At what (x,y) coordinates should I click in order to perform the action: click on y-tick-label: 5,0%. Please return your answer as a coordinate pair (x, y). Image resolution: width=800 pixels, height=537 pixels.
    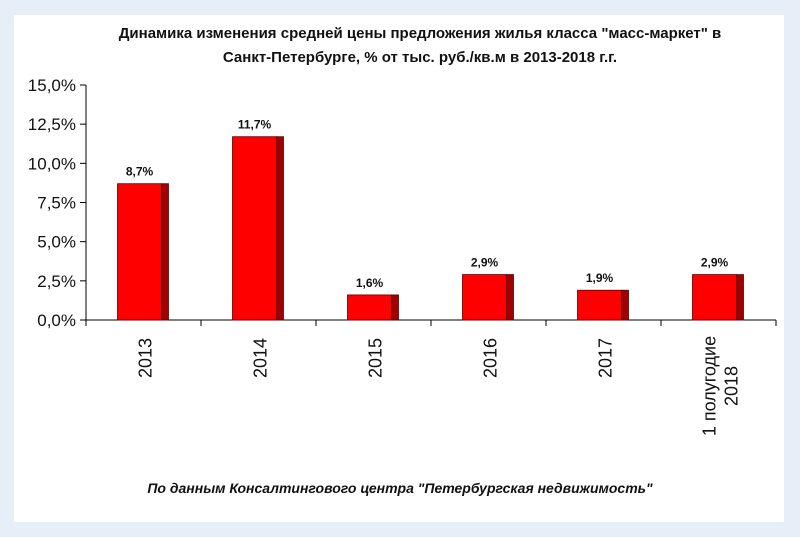
    Looking at the image, I should click on (56, 242).